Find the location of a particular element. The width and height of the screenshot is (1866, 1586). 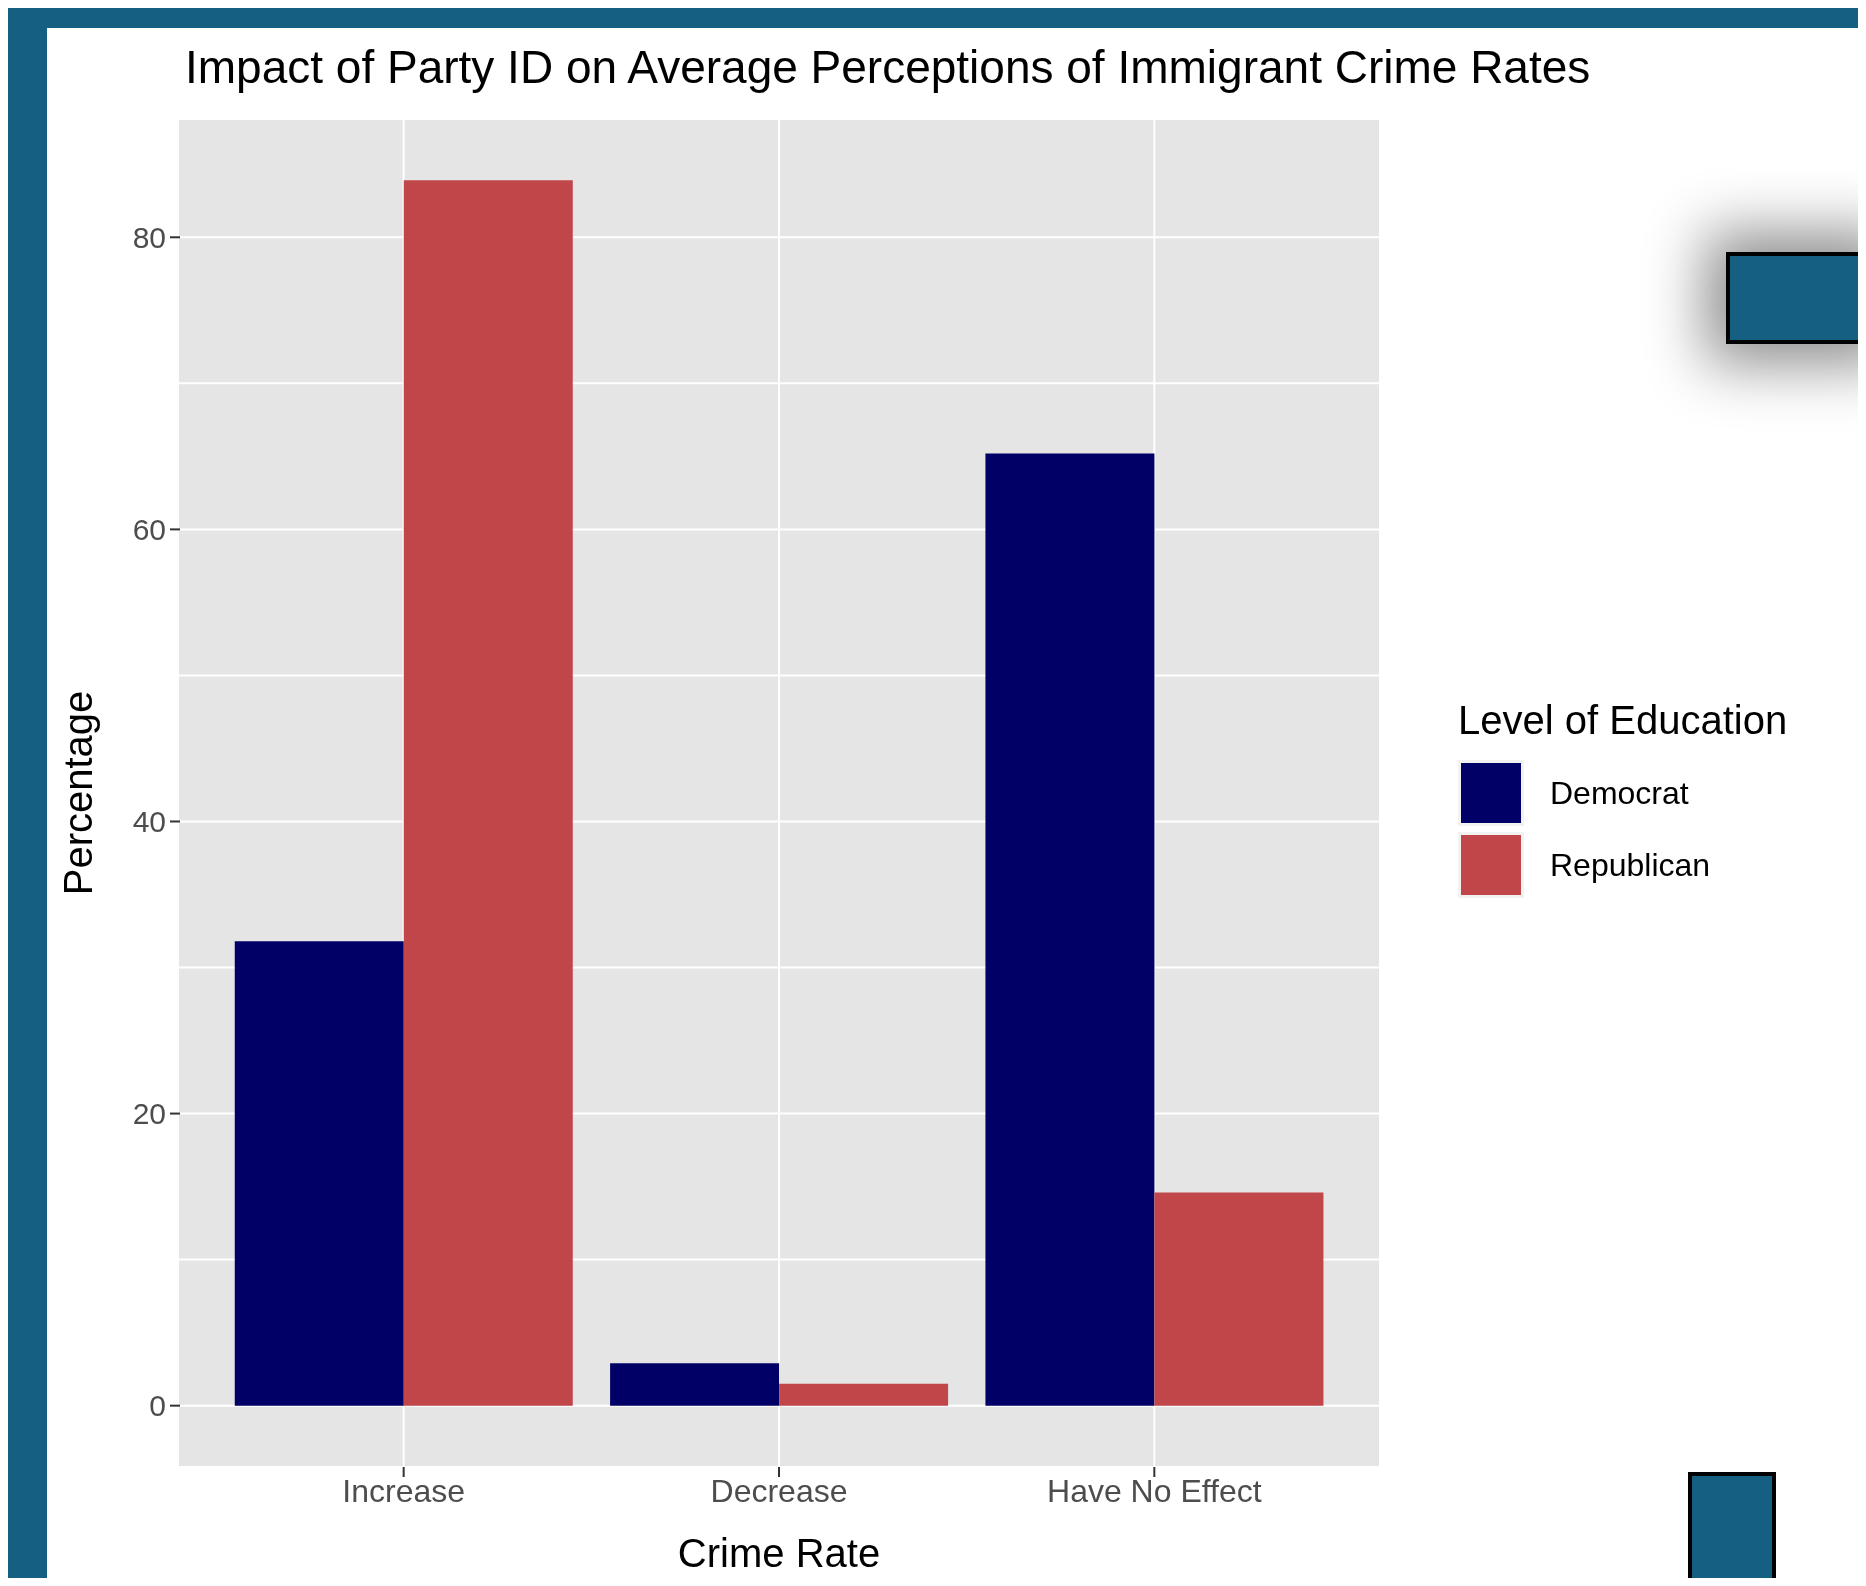

y-tick-label: 0 is located at coordinates (157, 1406).